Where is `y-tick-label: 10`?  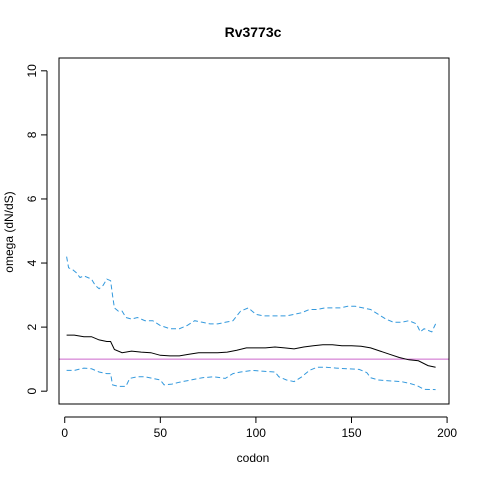 y-tick-label: 10 is located at coordinates (32, 71).